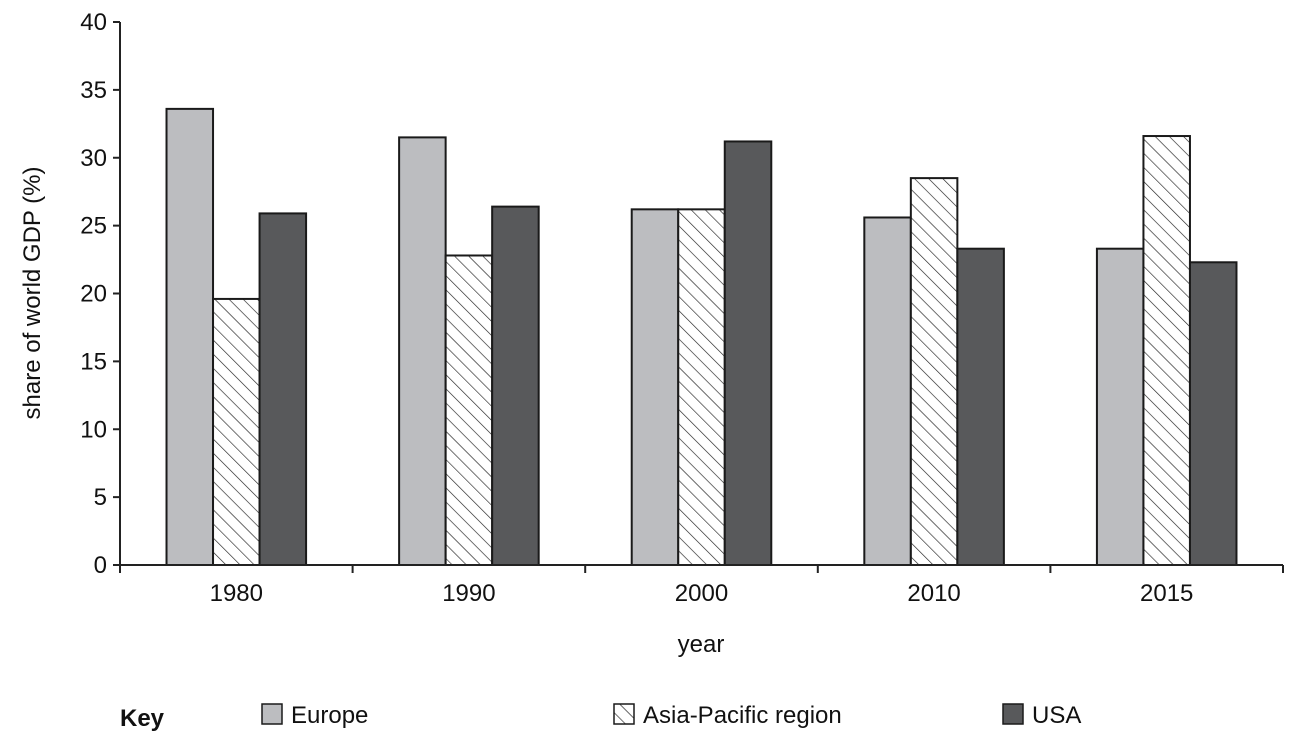 This screenshot has height=733, width=1290. What do you see at coordinates (32, 293) in the screenshot?
I see `y-axis-label: share of world GDP (%)` at bounding box center [32, 293].